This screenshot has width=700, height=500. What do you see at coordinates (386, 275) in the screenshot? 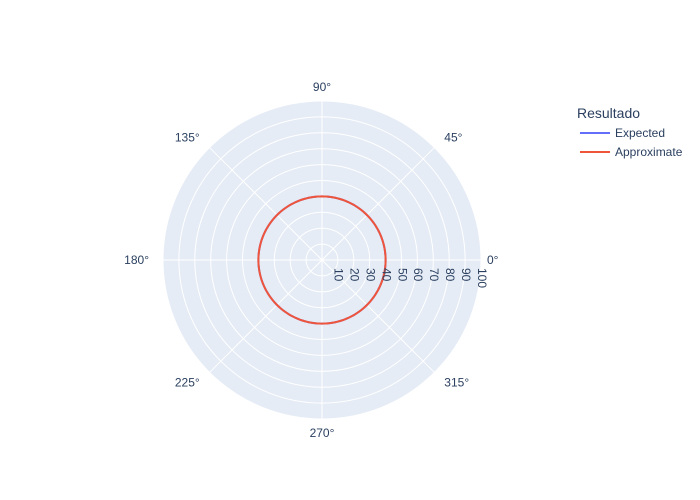
I see `radial-tick-label: 40` at bounding box center [386, 275].